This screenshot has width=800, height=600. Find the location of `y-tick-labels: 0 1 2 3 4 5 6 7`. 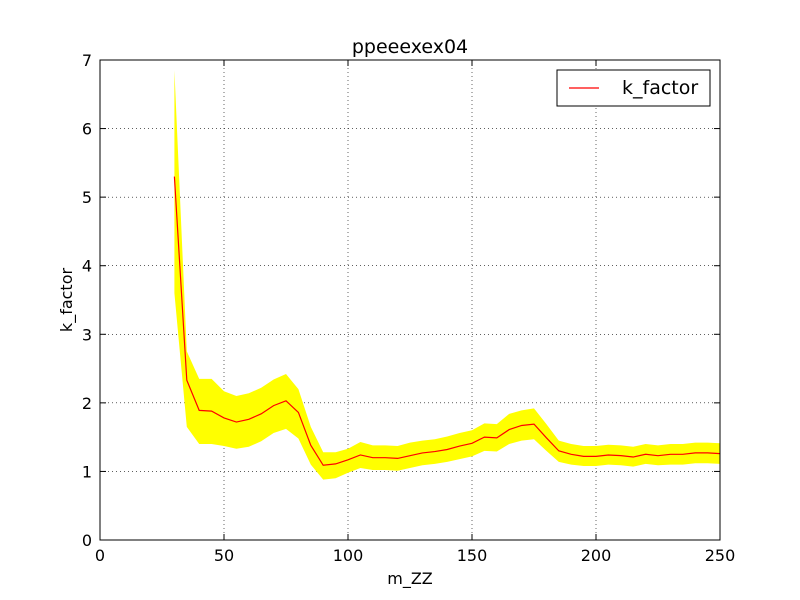

y-tick-labels: 0 1 2 3 4 5 6 7 is located at coordinates (87, 300).